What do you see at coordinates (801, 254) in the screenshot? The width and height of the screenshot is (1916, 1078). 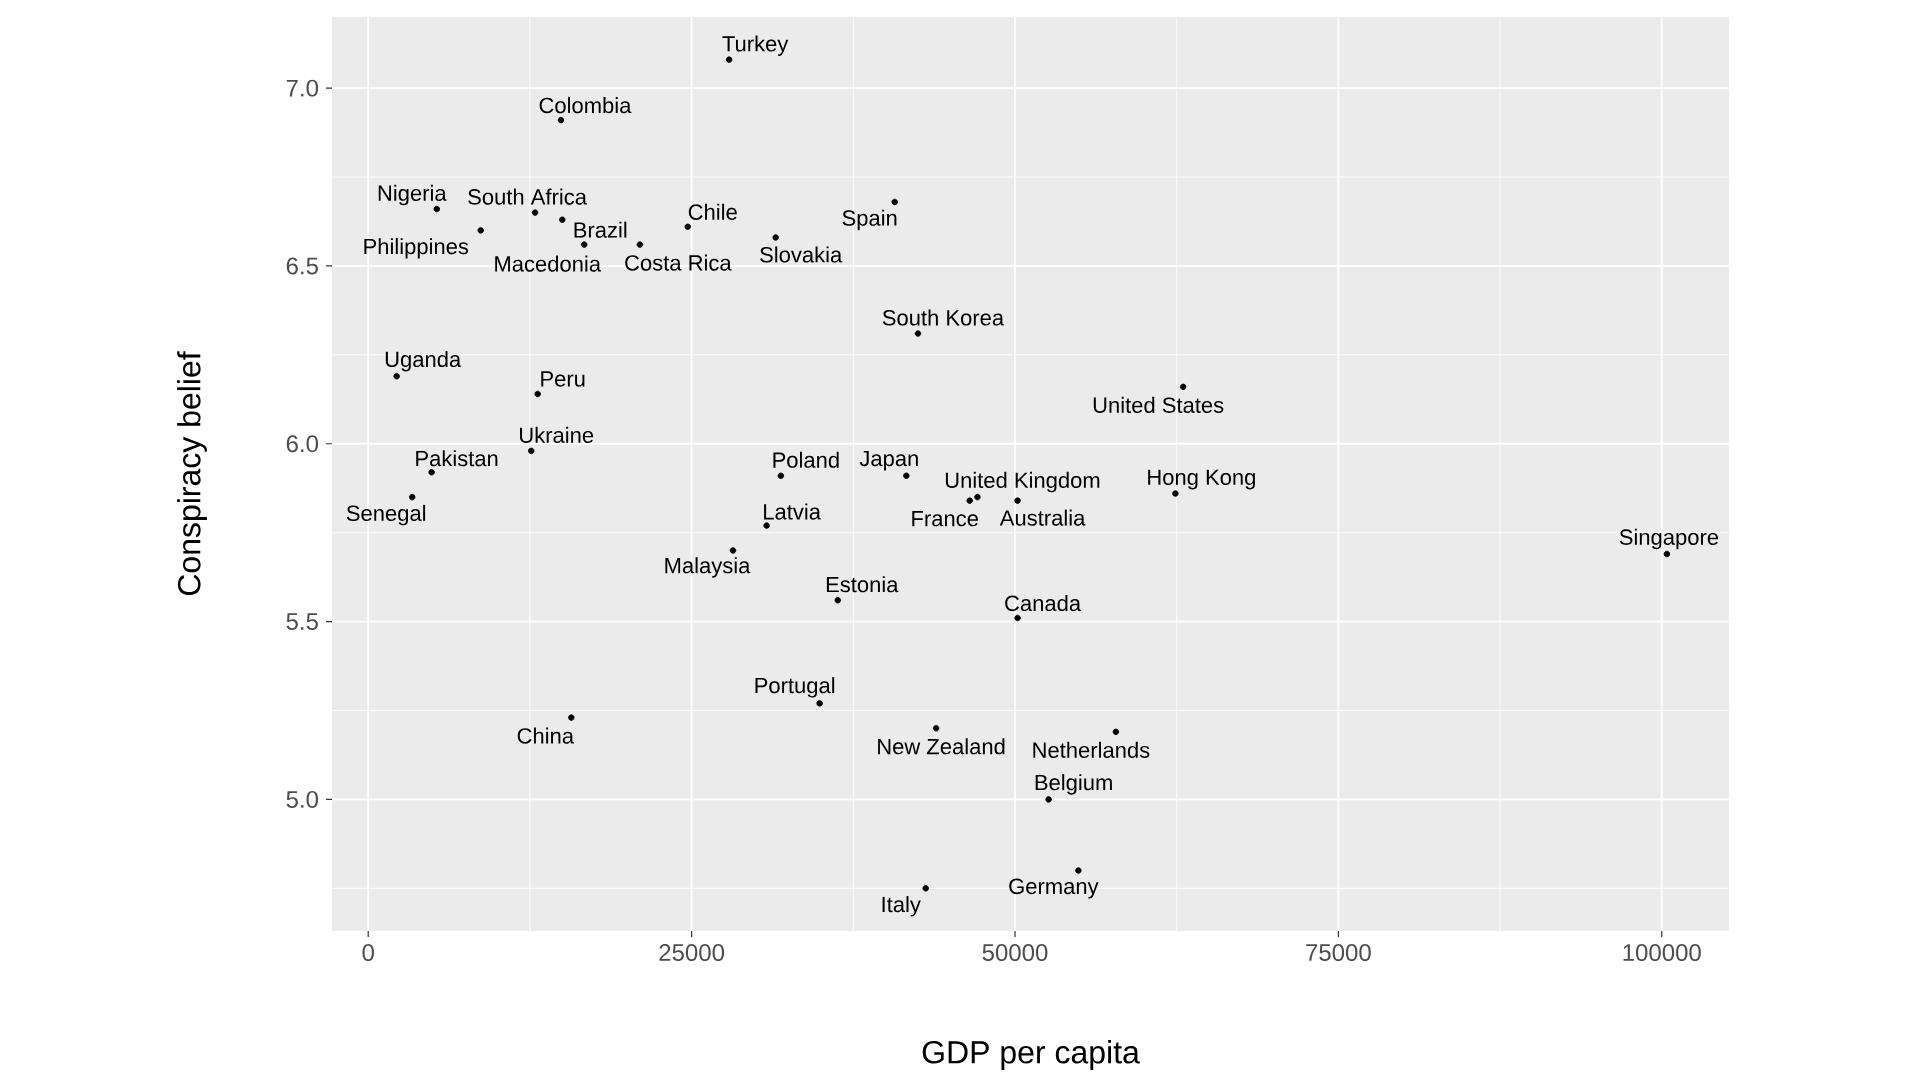 I see `annotation: Slovakia` at bounding box center [801, 254].